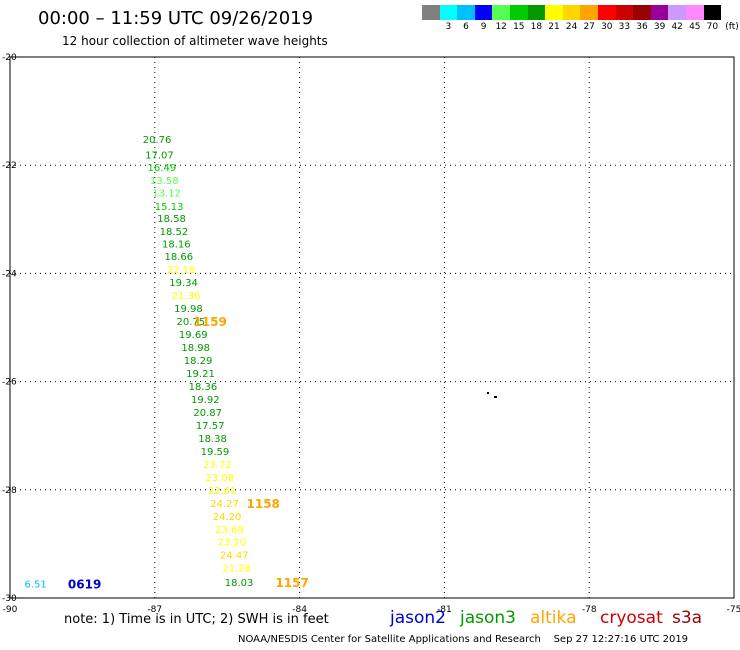 The height and width of the screenshot is (650, 740). Describe the element at coordinates (195, 348) in the screenshot. I see `wave-height-reading: 18.98` at that location.